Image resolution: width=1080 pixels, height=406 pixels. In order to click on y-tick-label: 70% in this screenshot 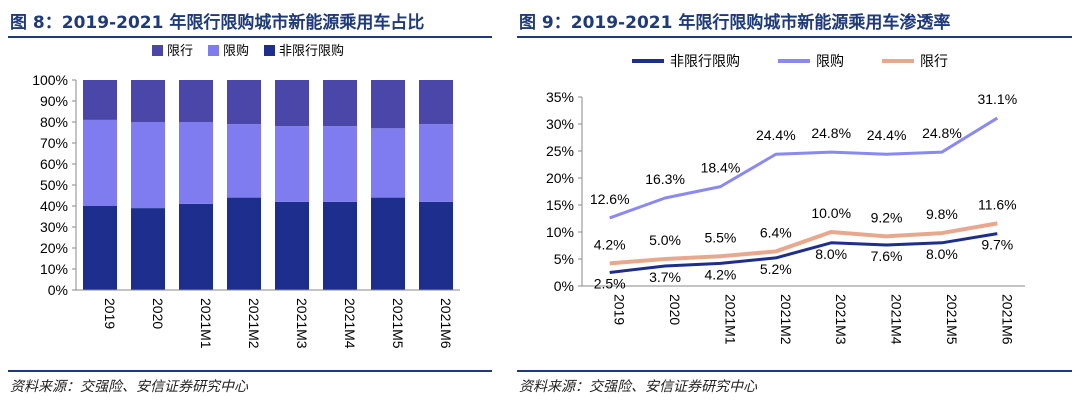, I will do `click(54, 143)`.